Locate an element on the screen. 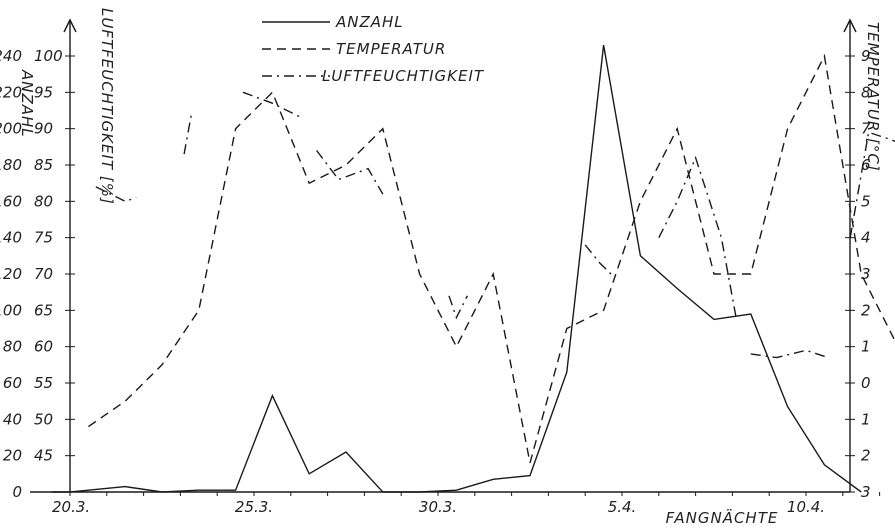 This screenshot has height=528, width=895. anzahl-tick-label: 160 is located at coordinates (11, 201).